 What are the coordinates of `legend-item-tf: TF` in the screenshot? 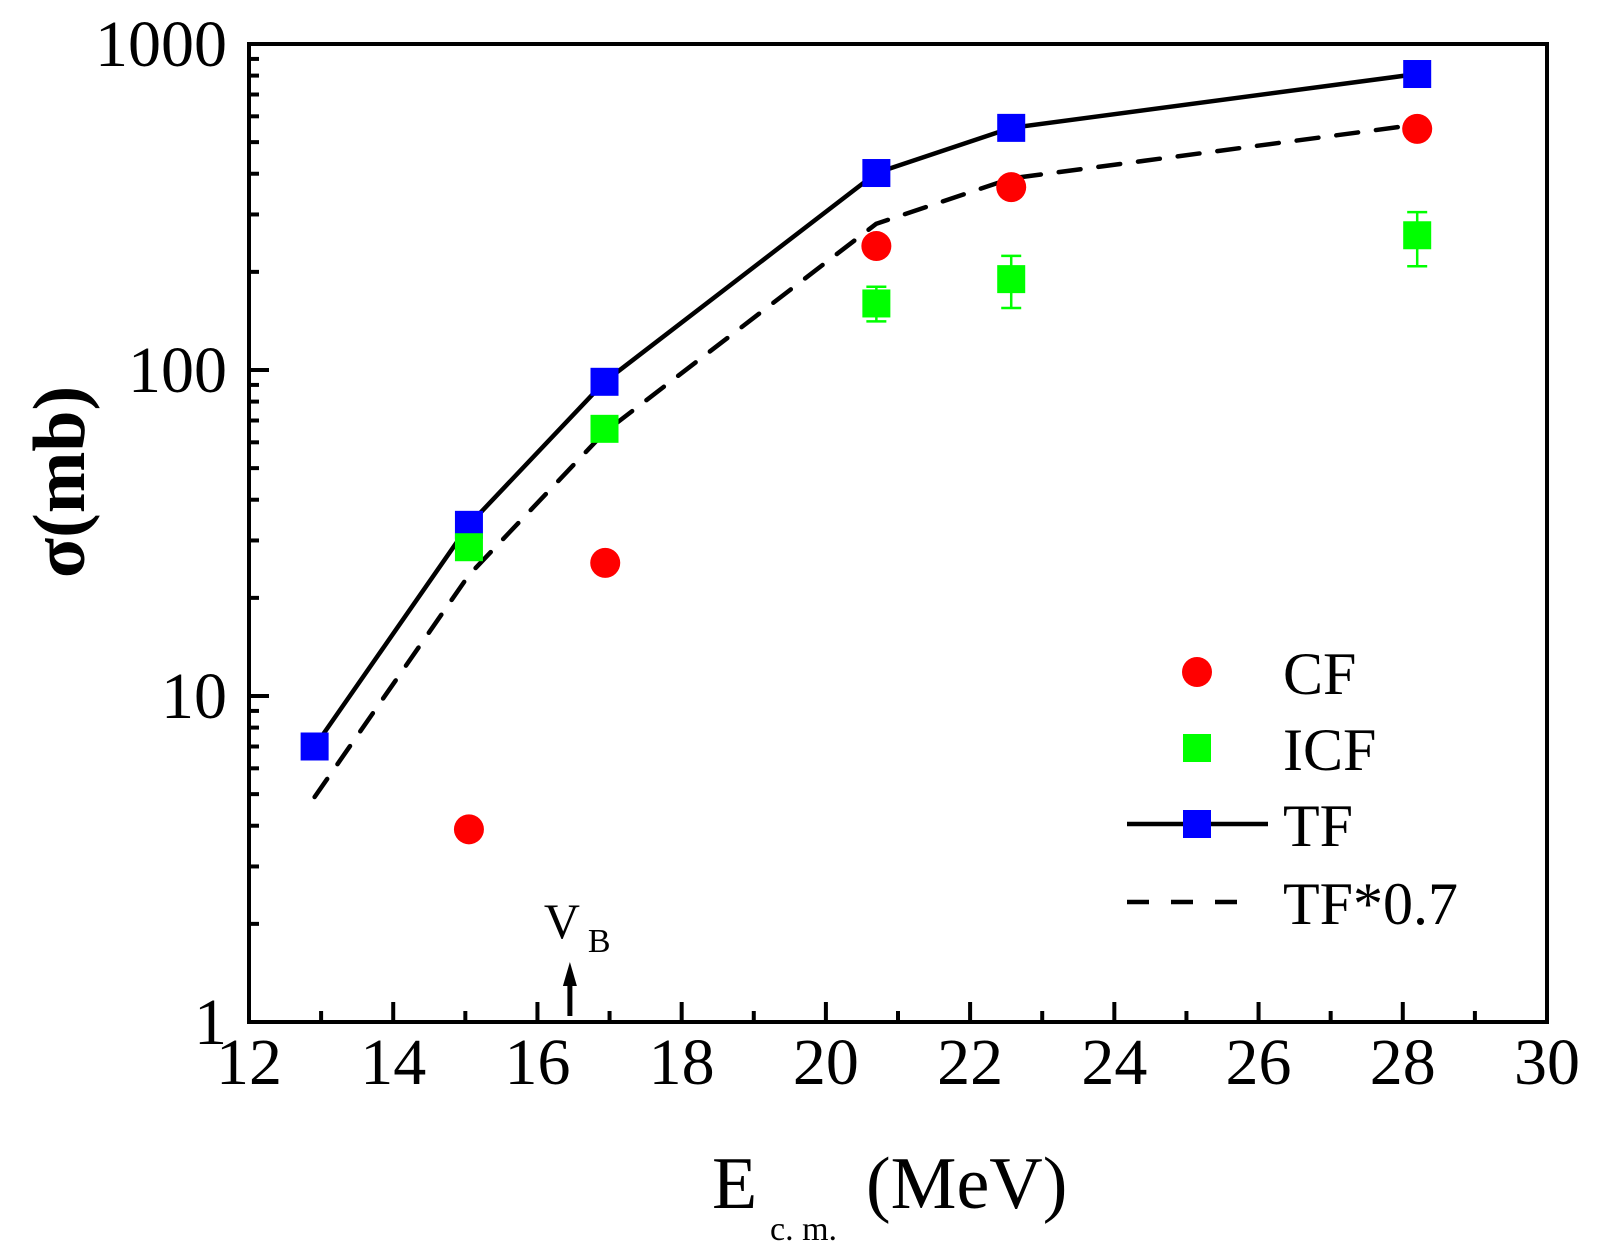 It's located at (1240, 826).